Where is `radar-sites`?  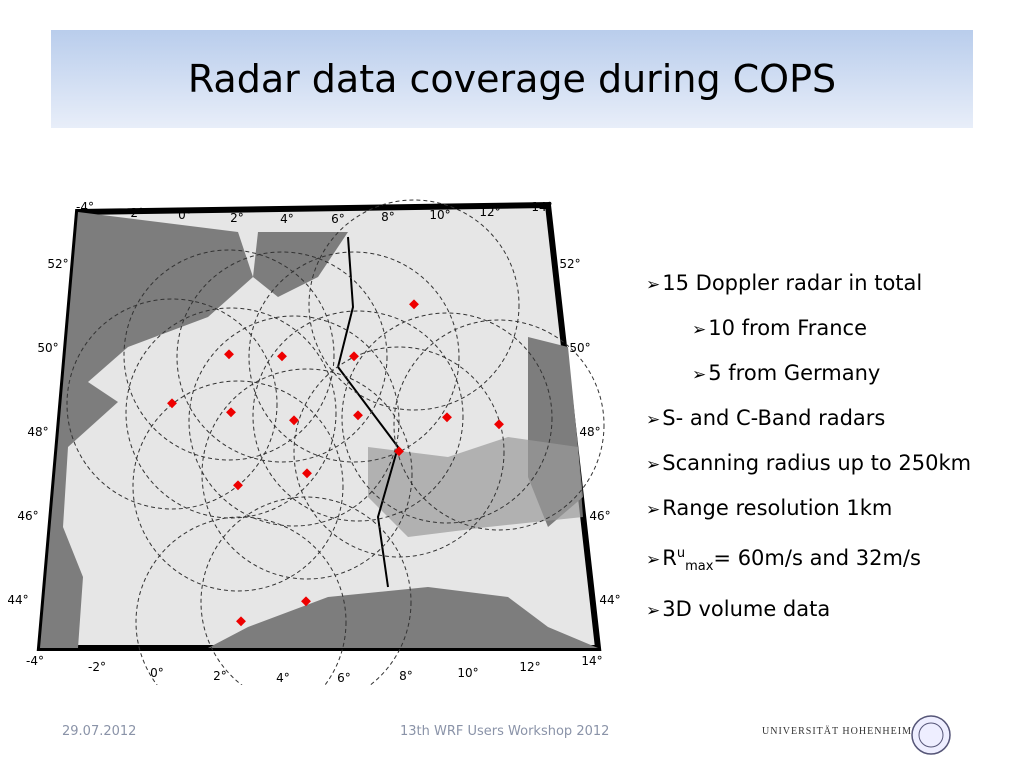
radar-sites is located at coordinates (335, 463).